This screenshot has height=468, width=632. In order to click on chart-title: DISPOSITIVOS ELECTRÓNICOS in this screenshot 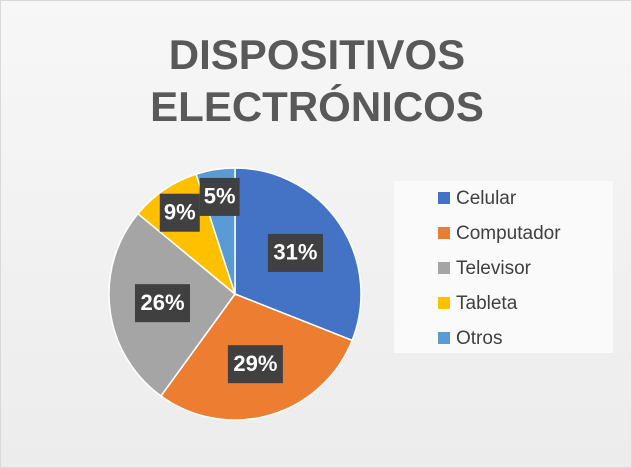, I will do `click(317, 80)`.